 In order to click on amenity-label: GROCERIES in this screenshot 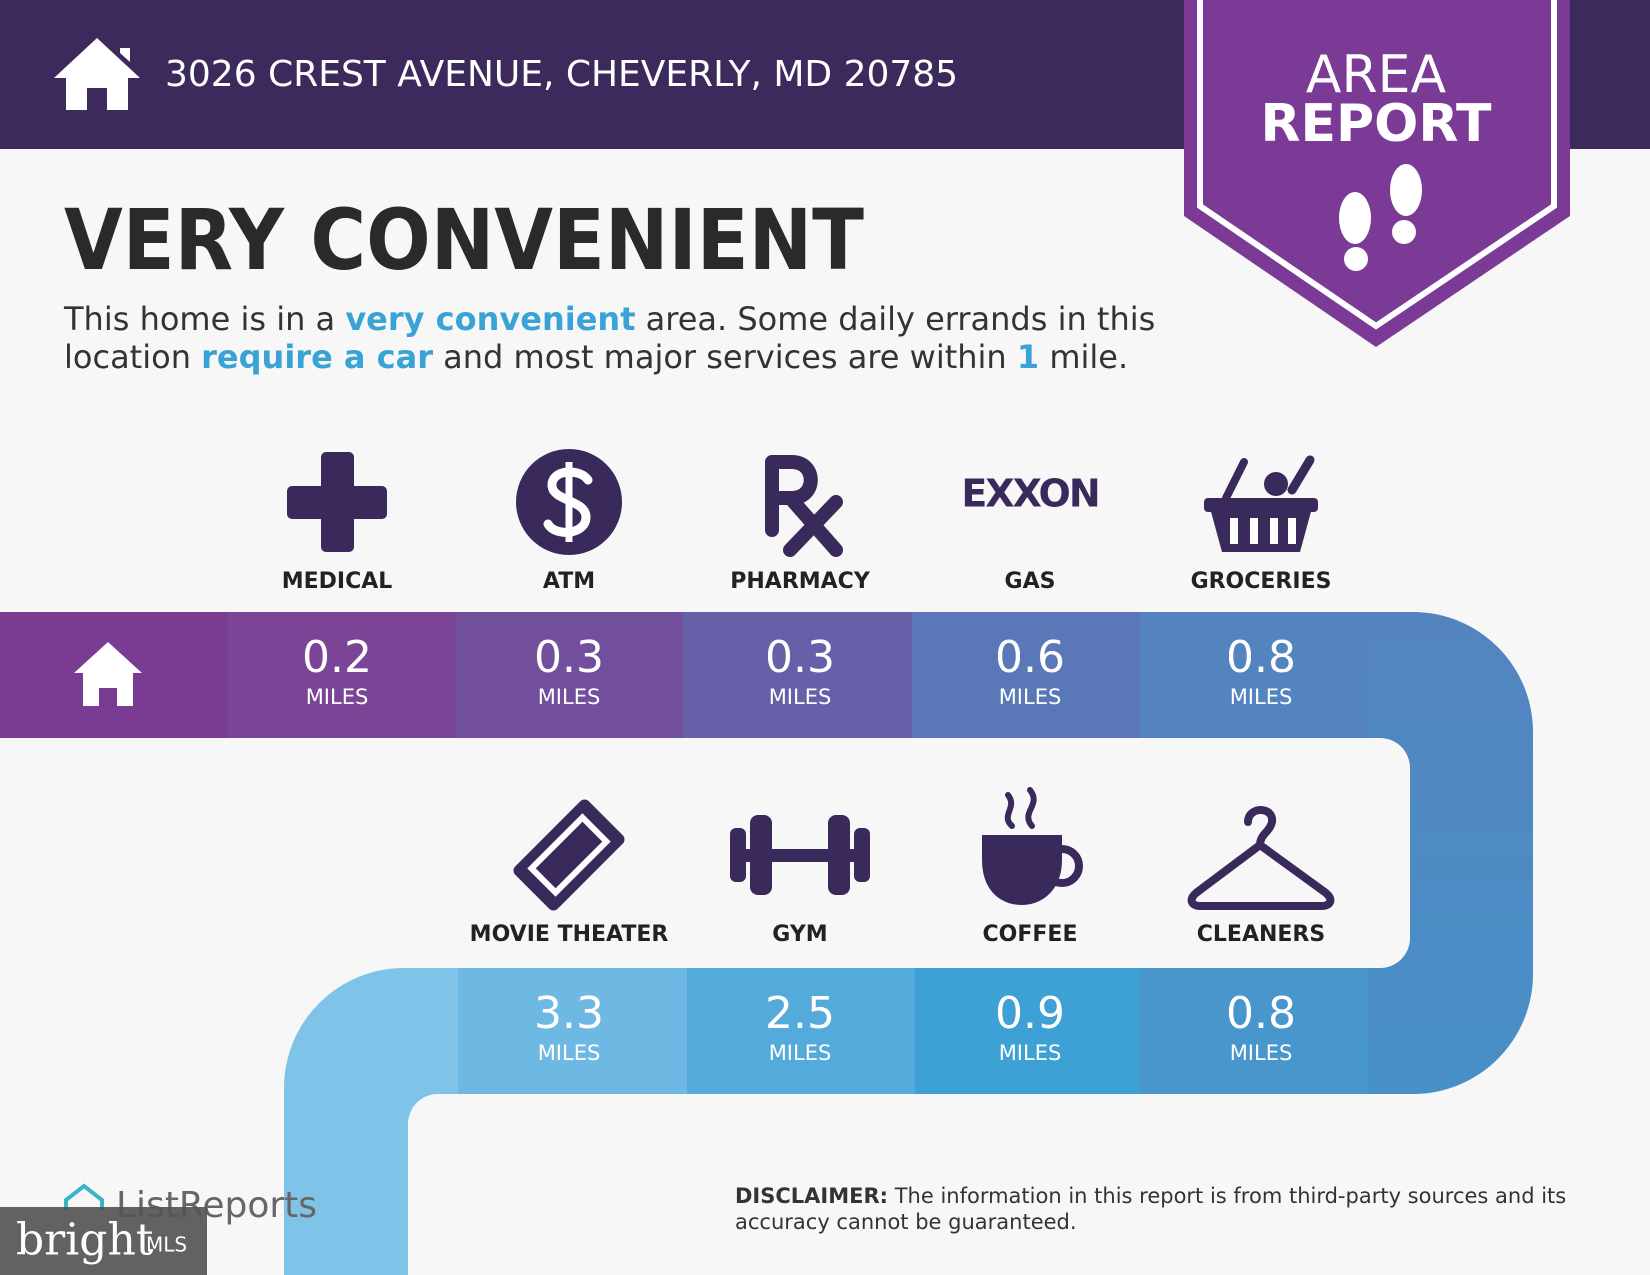, I will do `click(1261, 581)`.